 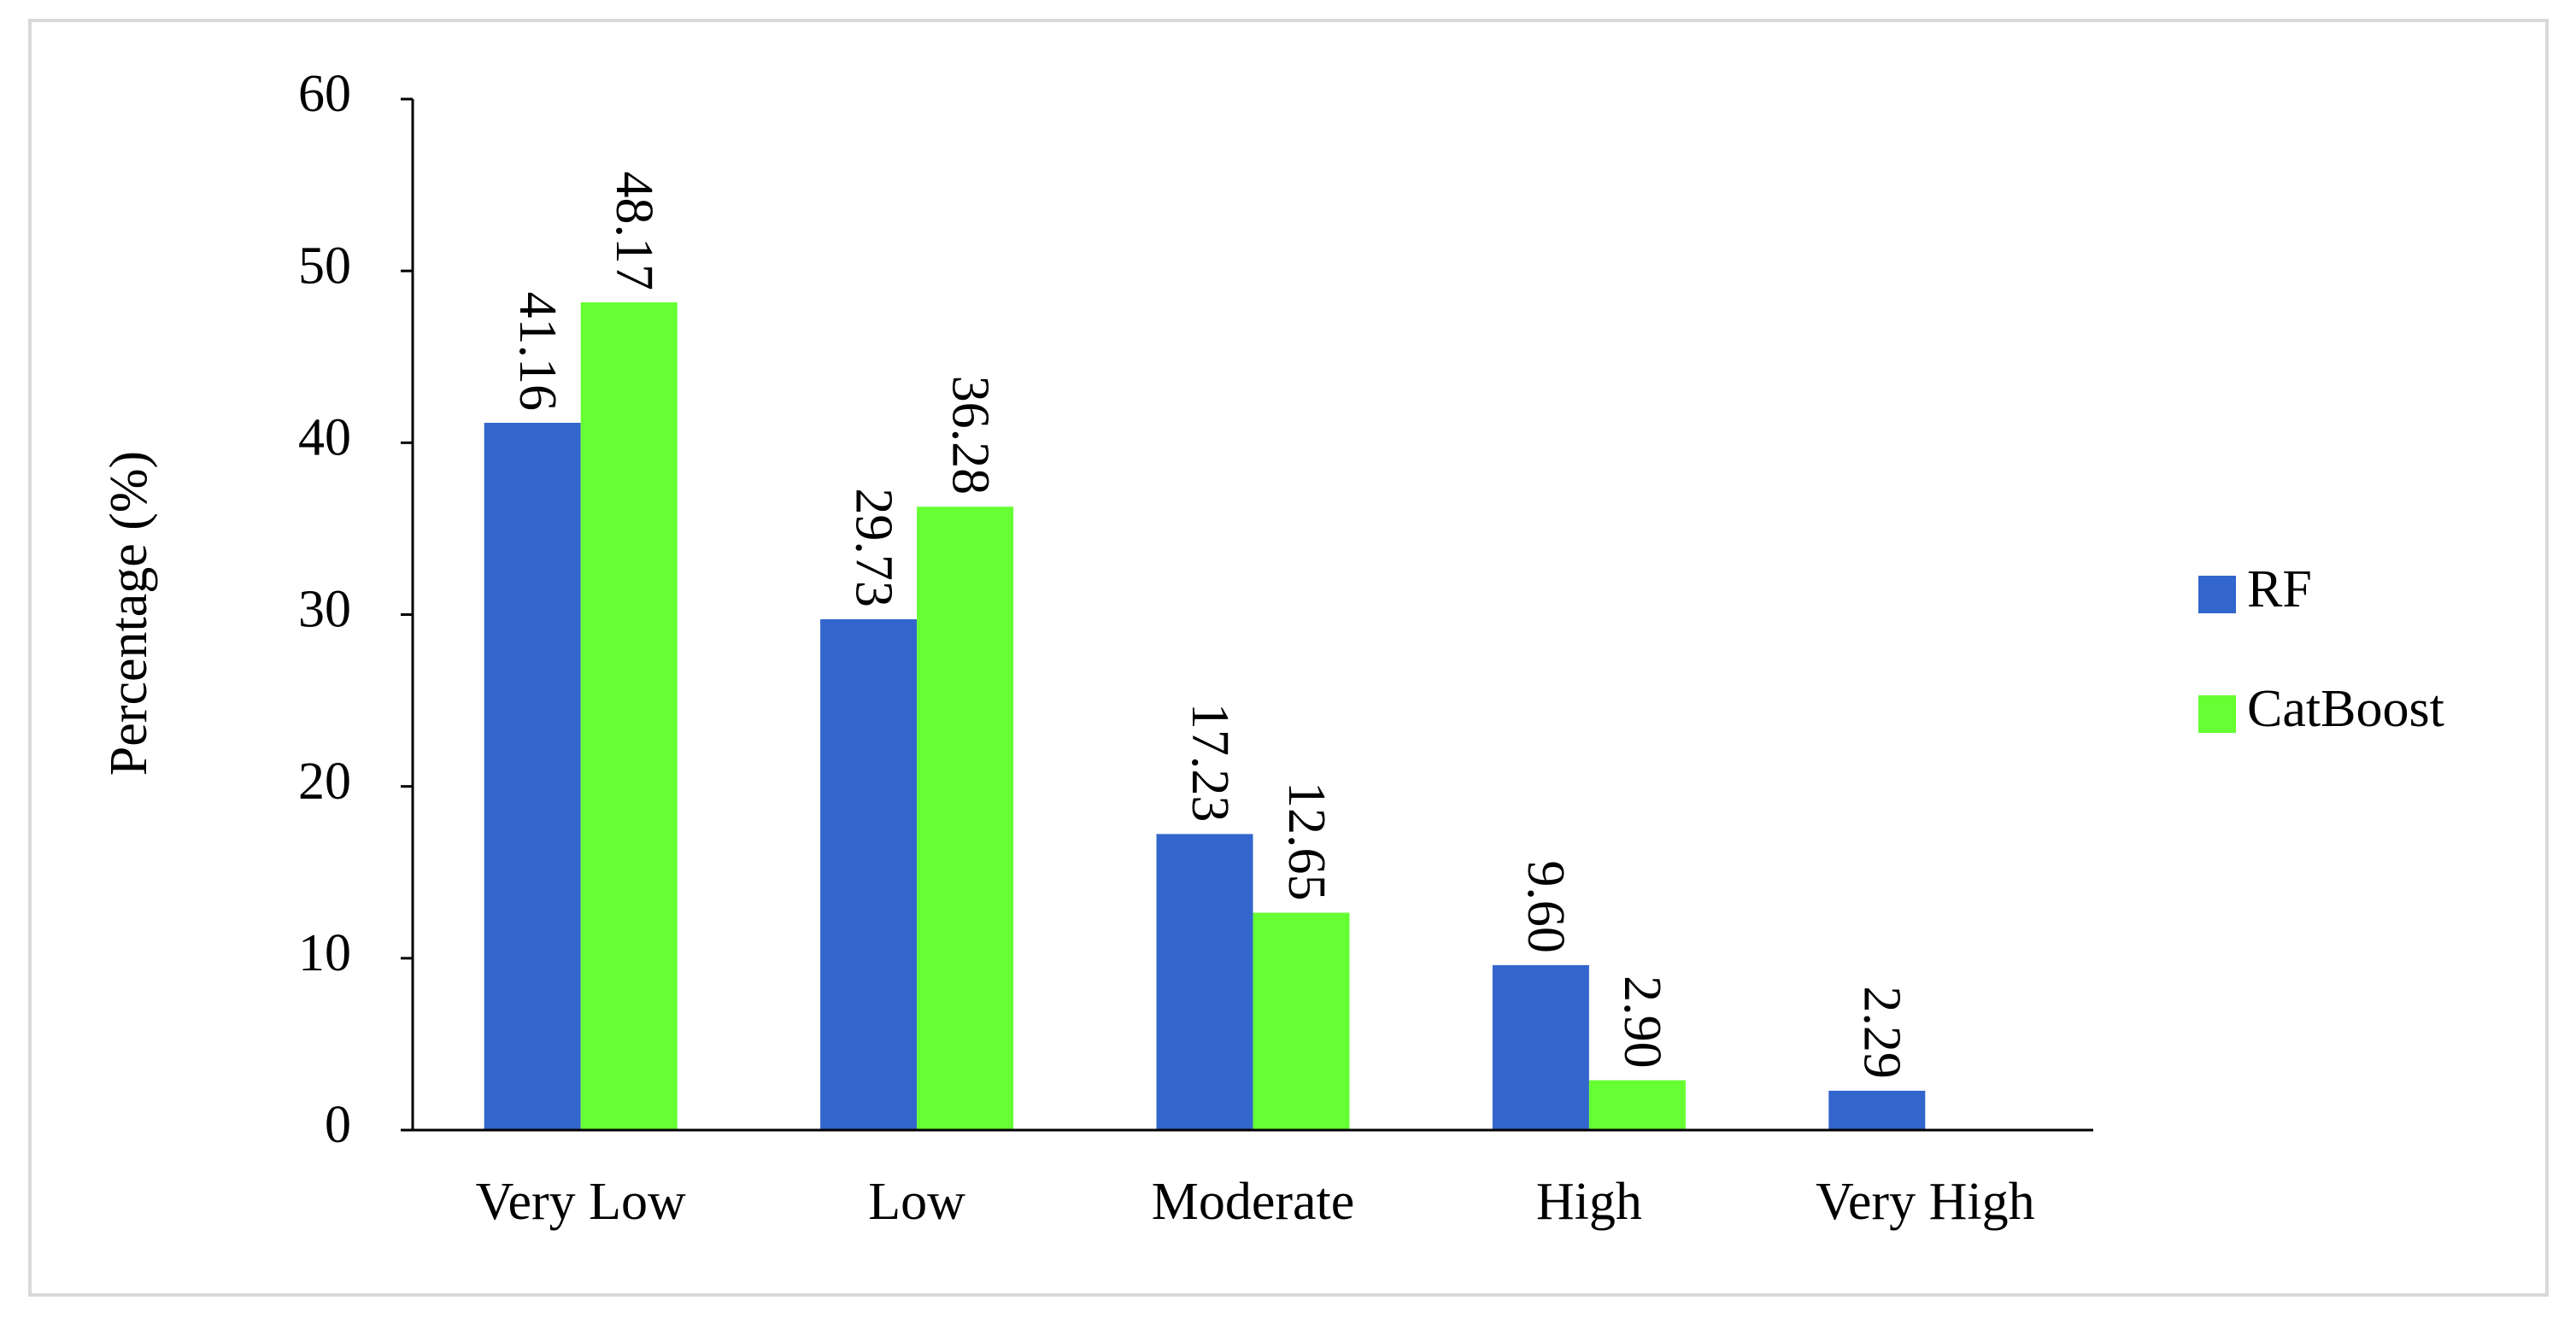 What do you see at coordinates (1540, 1047) in the screenshot?
I see `bar-rf-high` at bounding box center [1540, 1047].